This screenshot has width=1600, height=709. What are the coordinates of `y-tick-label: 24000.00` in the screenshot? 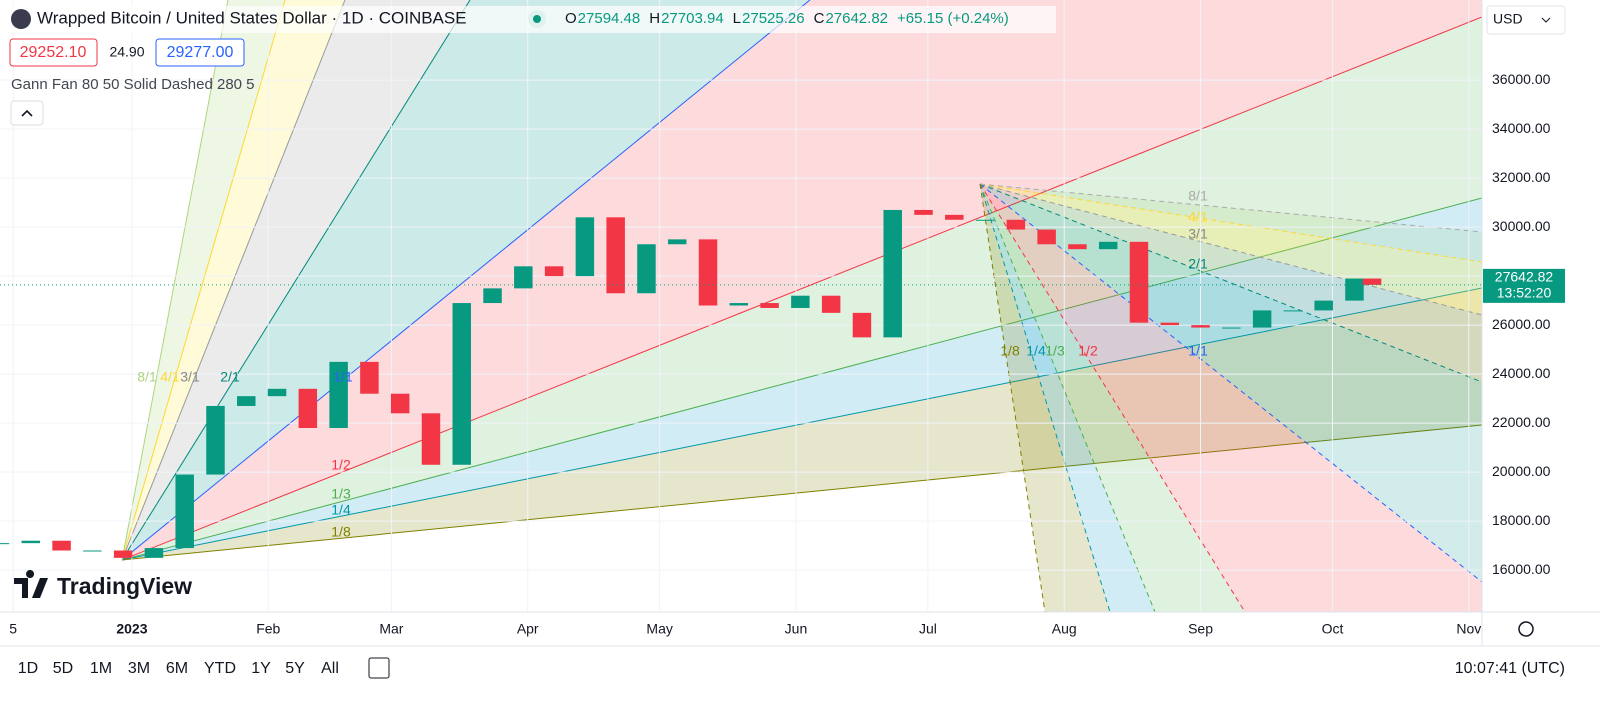 It's located at (1521, 373).